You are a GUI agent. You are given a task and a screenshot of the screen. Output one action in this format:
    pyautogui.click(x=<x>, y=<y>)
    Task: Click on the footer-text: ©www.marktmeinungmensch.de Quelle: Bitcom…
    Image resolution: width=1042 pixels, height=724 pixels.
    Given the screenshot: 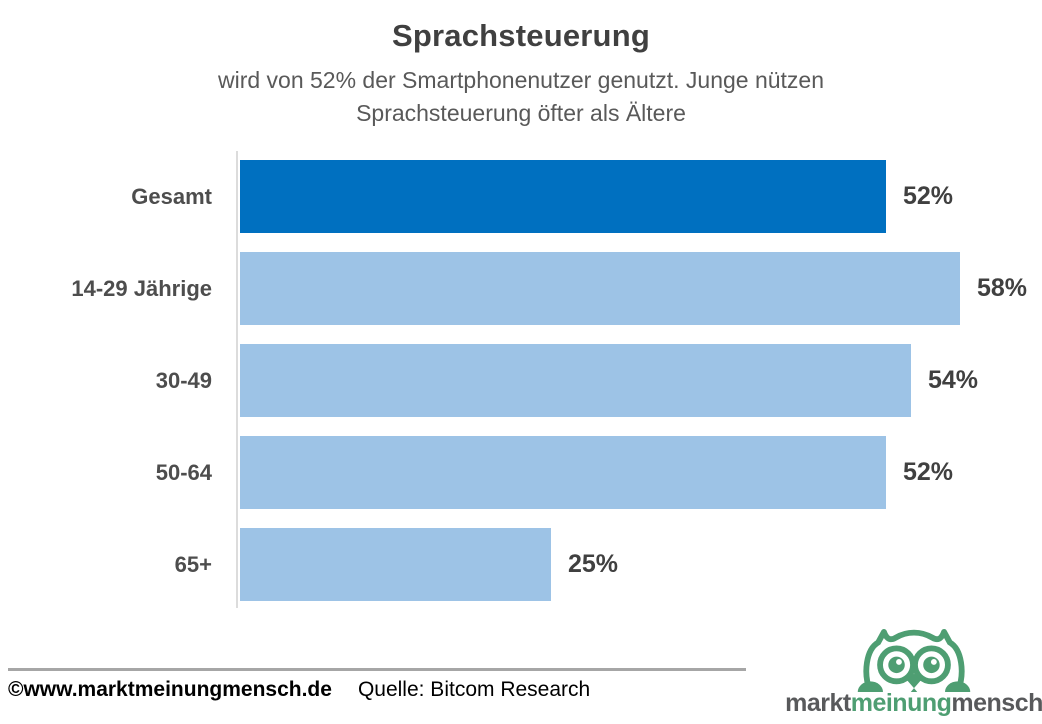 What is the action you would take?
    pyautogui.click(x=299, y=690)
    